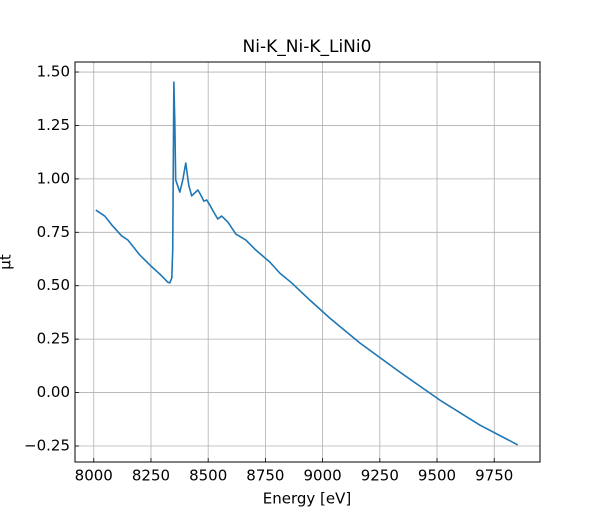 This screenshot has height=520, width=600. Describe the element at coordinates (437, 476) in the screenshot. I see `x-tick-label: 9500` at that location.